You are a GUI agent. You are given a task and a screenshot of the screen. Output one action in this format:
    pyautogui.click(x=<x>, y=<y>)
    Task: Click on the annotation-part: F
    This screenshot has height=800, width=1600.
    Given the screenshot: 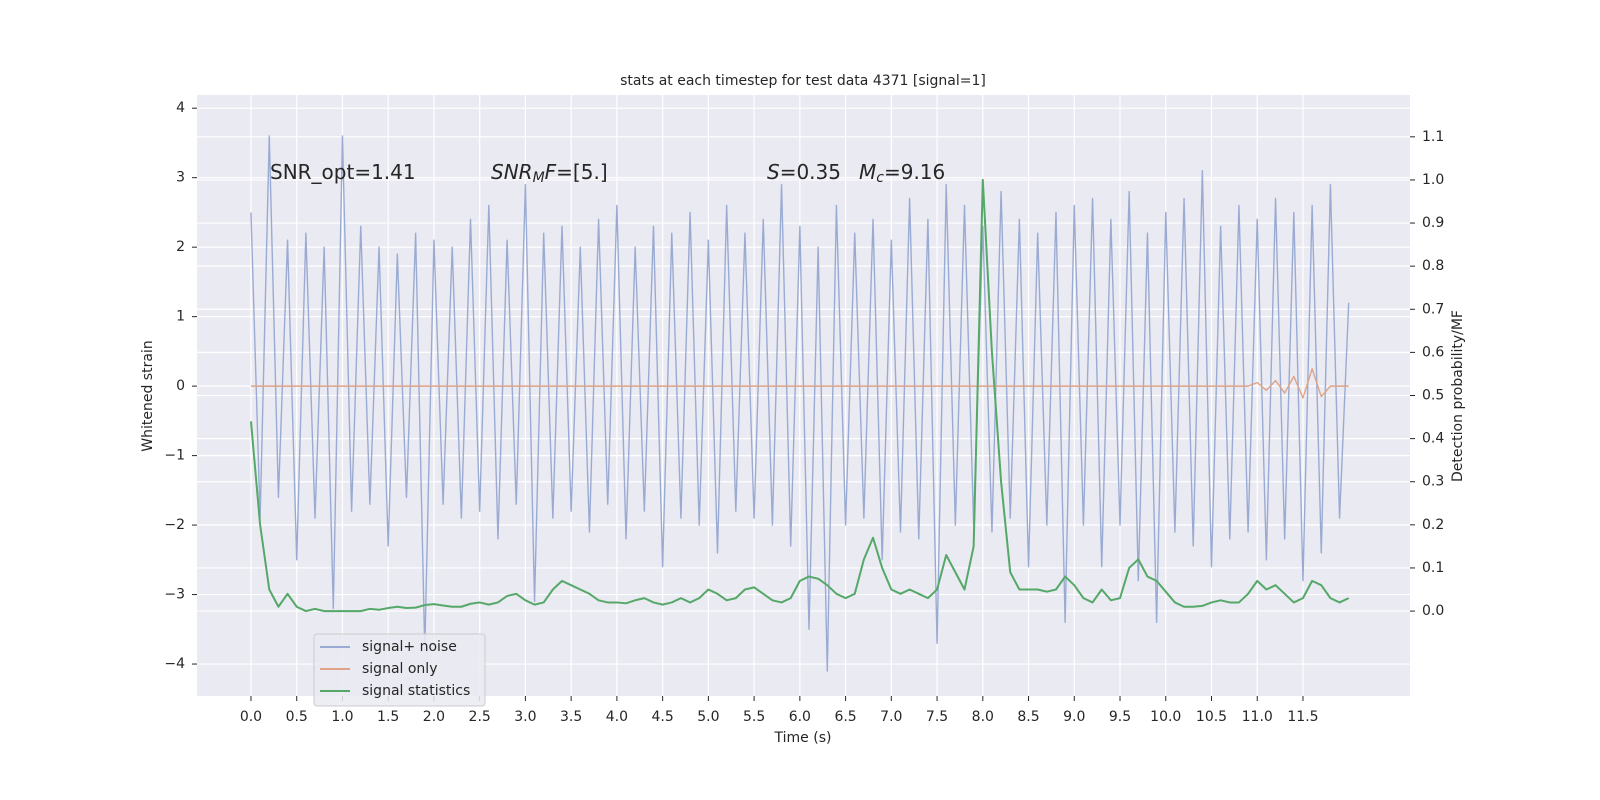 What is the action you would take?
    pyautogui.click(x=551, y=172)
    